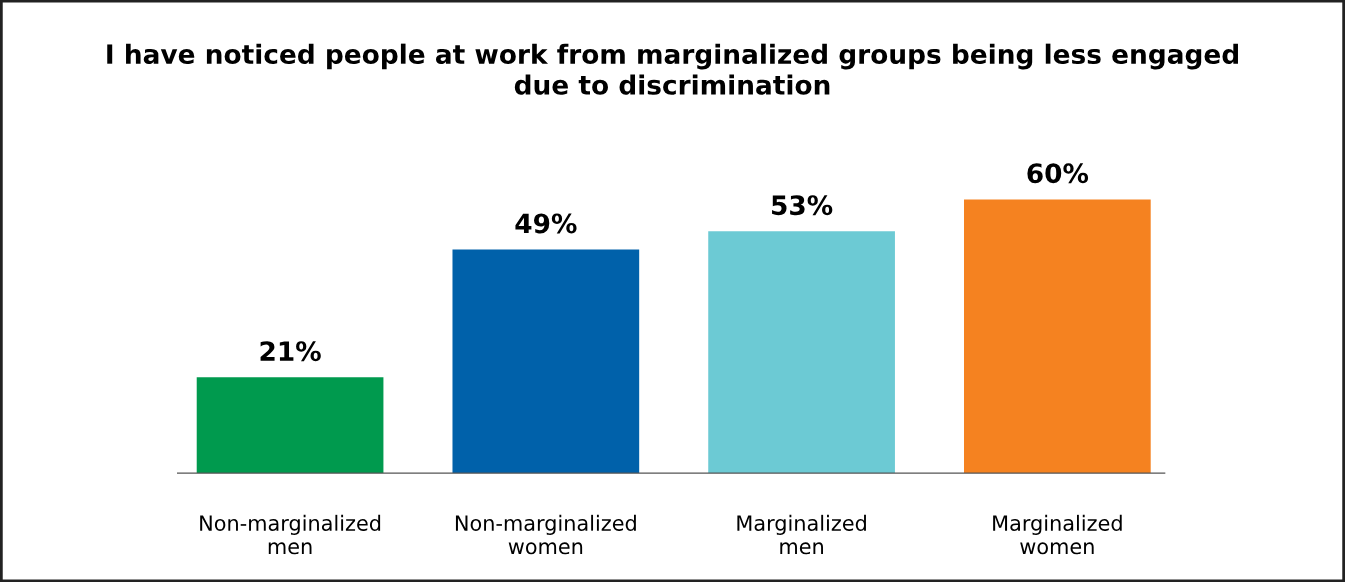 Image resolution: width=1345 pixels, height=582 pixels. What do you see at coordinates (546, 223) in the screenshot?
I see `data-label: 49%` at bounding box center [546, 223].